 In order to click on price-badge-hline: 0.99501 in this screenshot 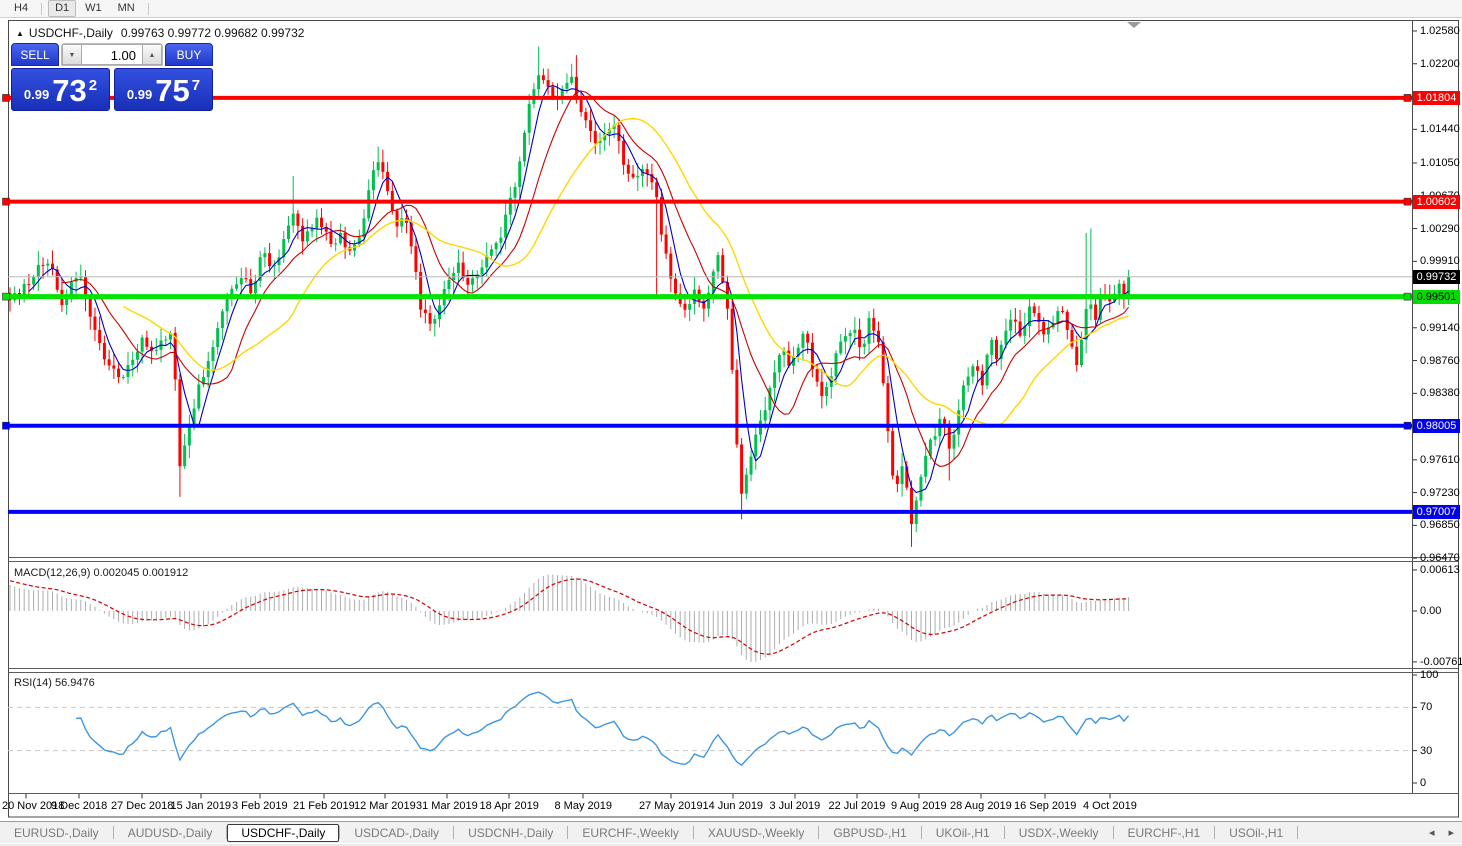, I will do `click(1436, 296)`.